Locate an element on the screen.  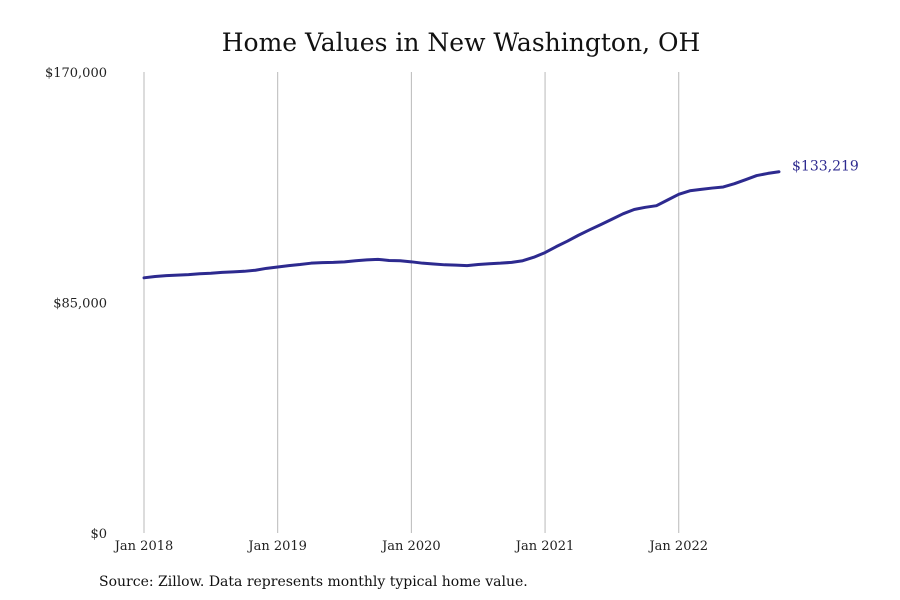
y-tick-label: $0 is located at coordinates (98, 534).